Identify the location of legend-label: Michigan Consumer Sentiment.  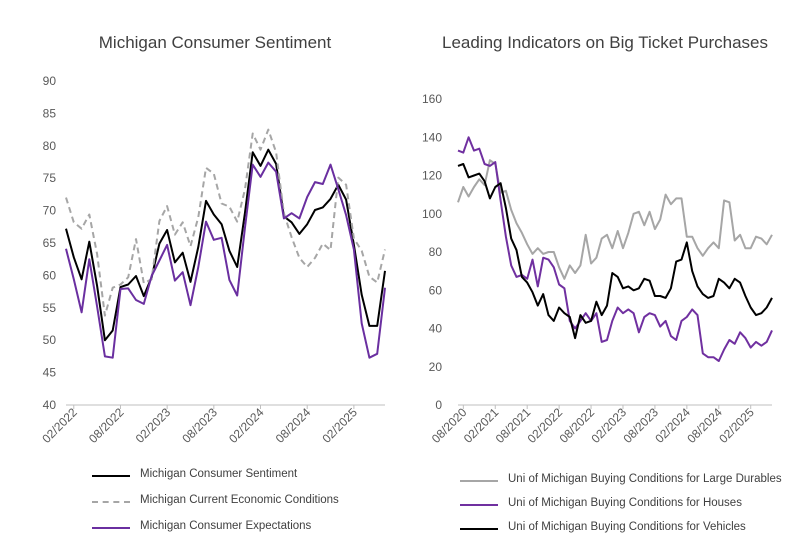
(219, 474).